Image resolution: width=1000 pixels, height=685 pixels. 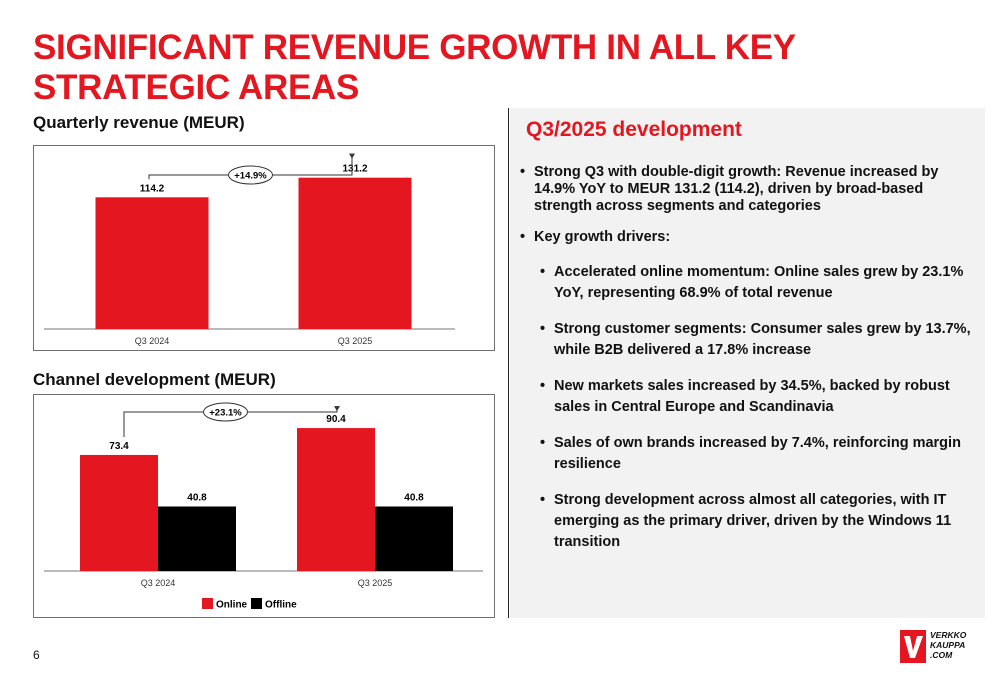 I want to click on revenue-chart: 114.2 131.2 Q3 2024 Q3 2025 +14.9%, so click(x=264, y=248).